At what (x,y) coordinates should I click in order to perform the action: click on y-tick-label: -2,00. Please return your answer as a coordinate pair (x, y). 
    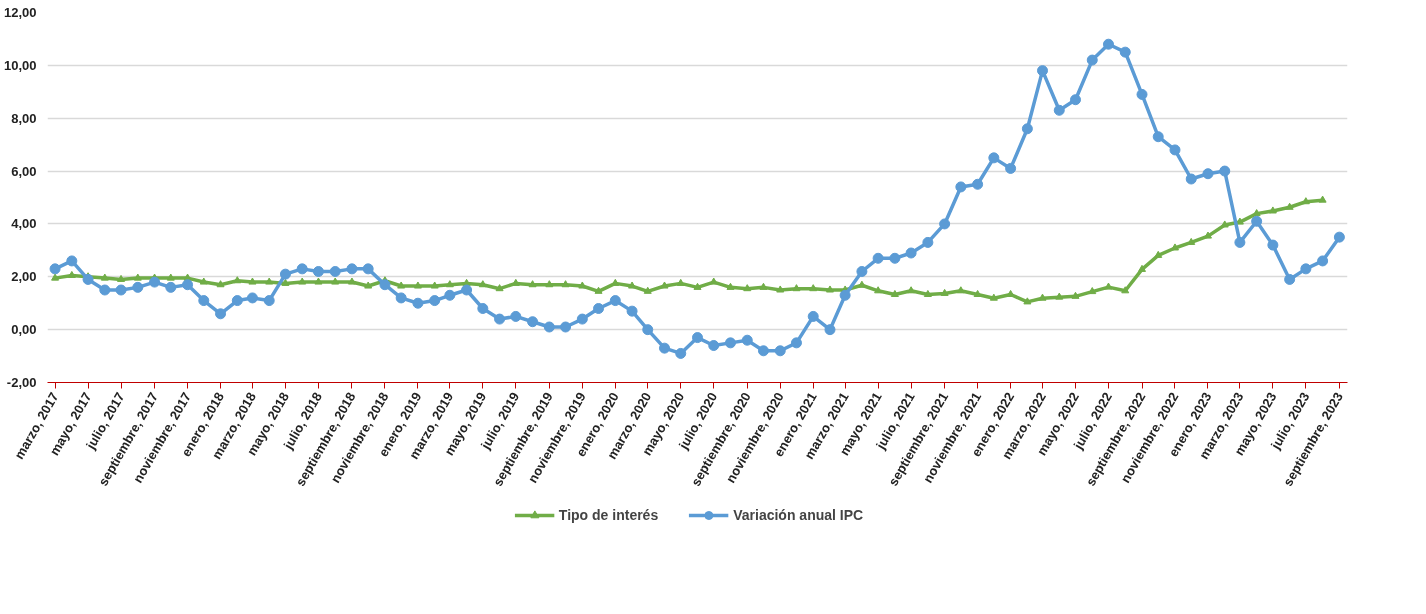
    Looking at the image, I should click on (21, 382).